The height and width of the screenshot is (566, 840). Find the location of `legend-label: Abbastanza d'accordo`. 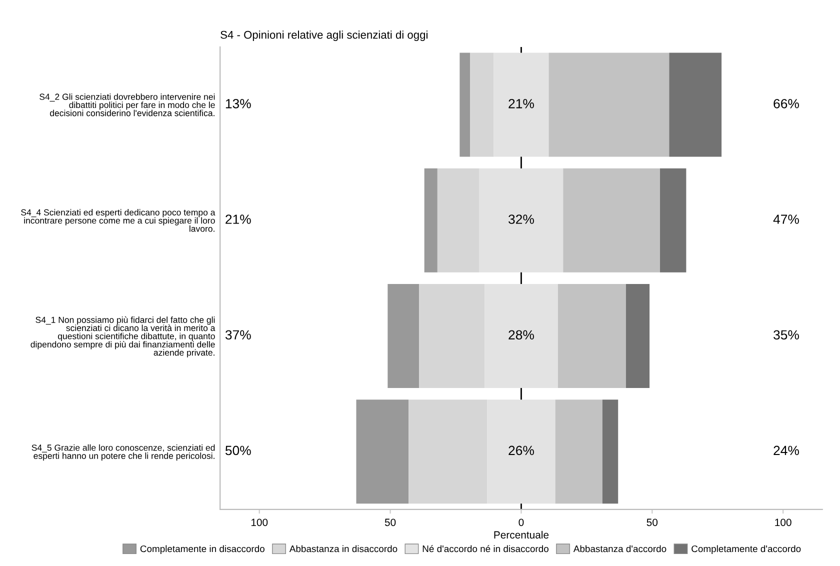

legend-label: Abbastanza d'accordo is located at coordinates (619, 548).